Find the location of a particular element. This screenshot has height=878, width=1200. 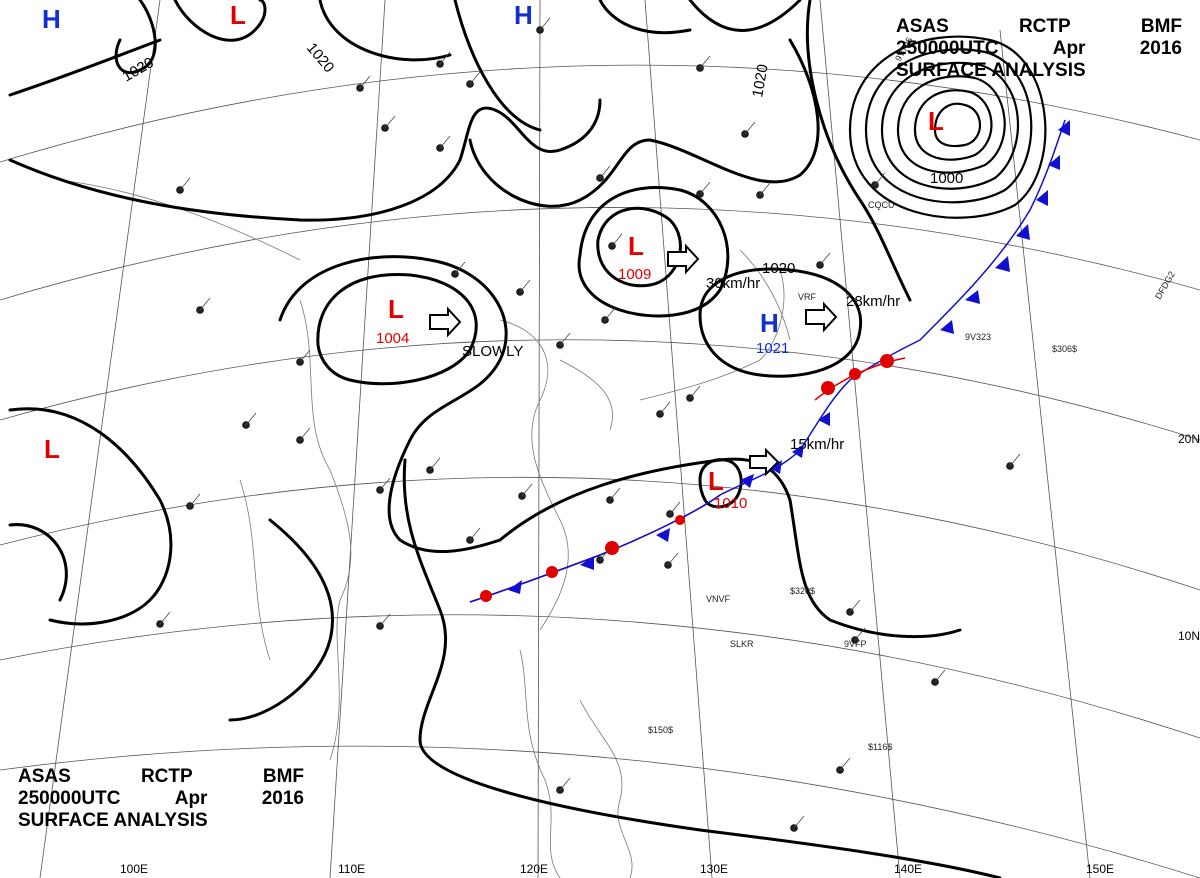

lon-label: 100E is located at coordinates (134, 869).